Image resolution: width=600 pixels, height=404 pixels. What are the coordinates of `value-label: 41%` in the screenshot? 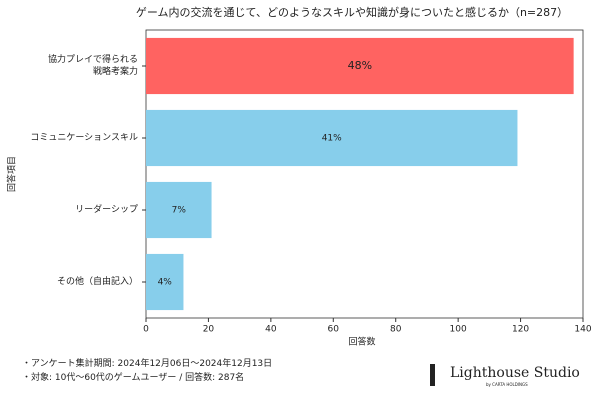 It's located at (332, 139).